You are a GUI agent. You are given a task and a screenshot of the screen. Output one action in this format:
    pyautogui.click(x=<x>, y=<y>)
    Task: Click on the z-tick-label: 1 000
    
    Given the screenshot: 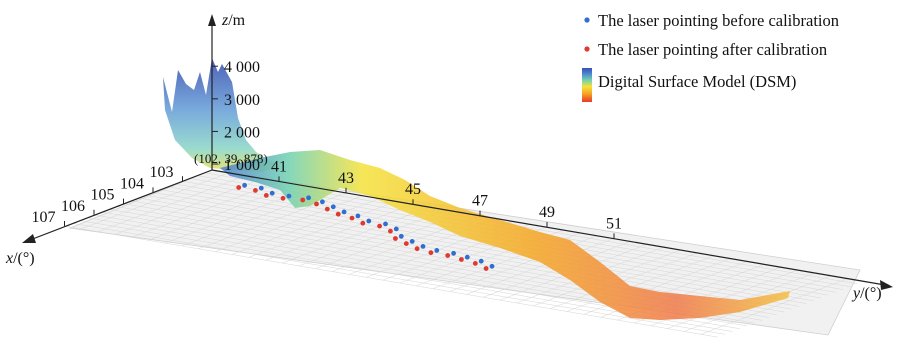 What is the action you would take?
    pyautogui.click(x=242, y=165)
    